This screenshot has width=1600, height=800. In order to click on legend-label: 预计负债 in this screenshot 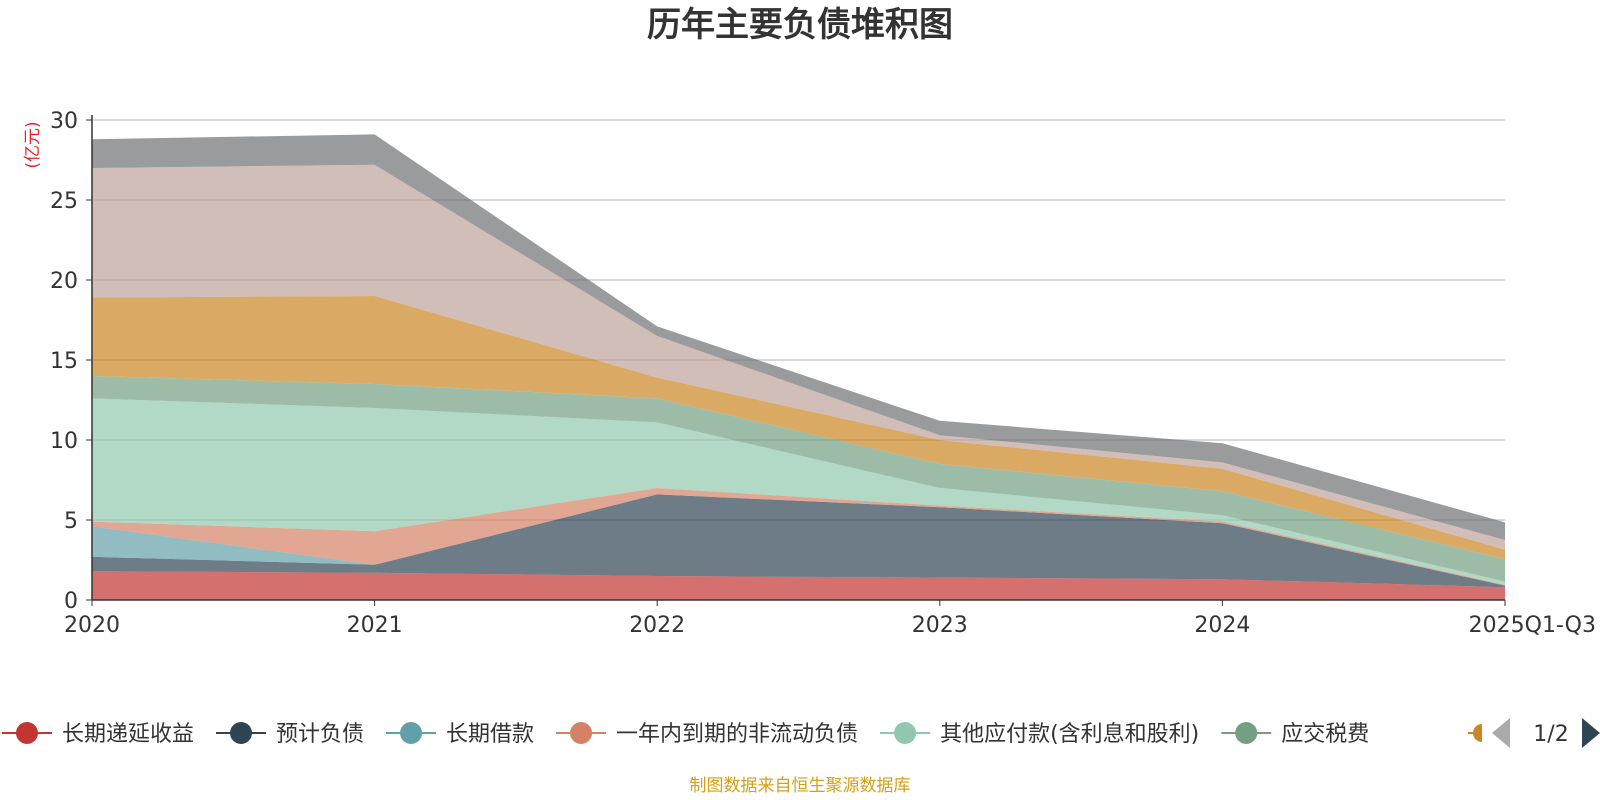, I will do `click(320, 734)`.